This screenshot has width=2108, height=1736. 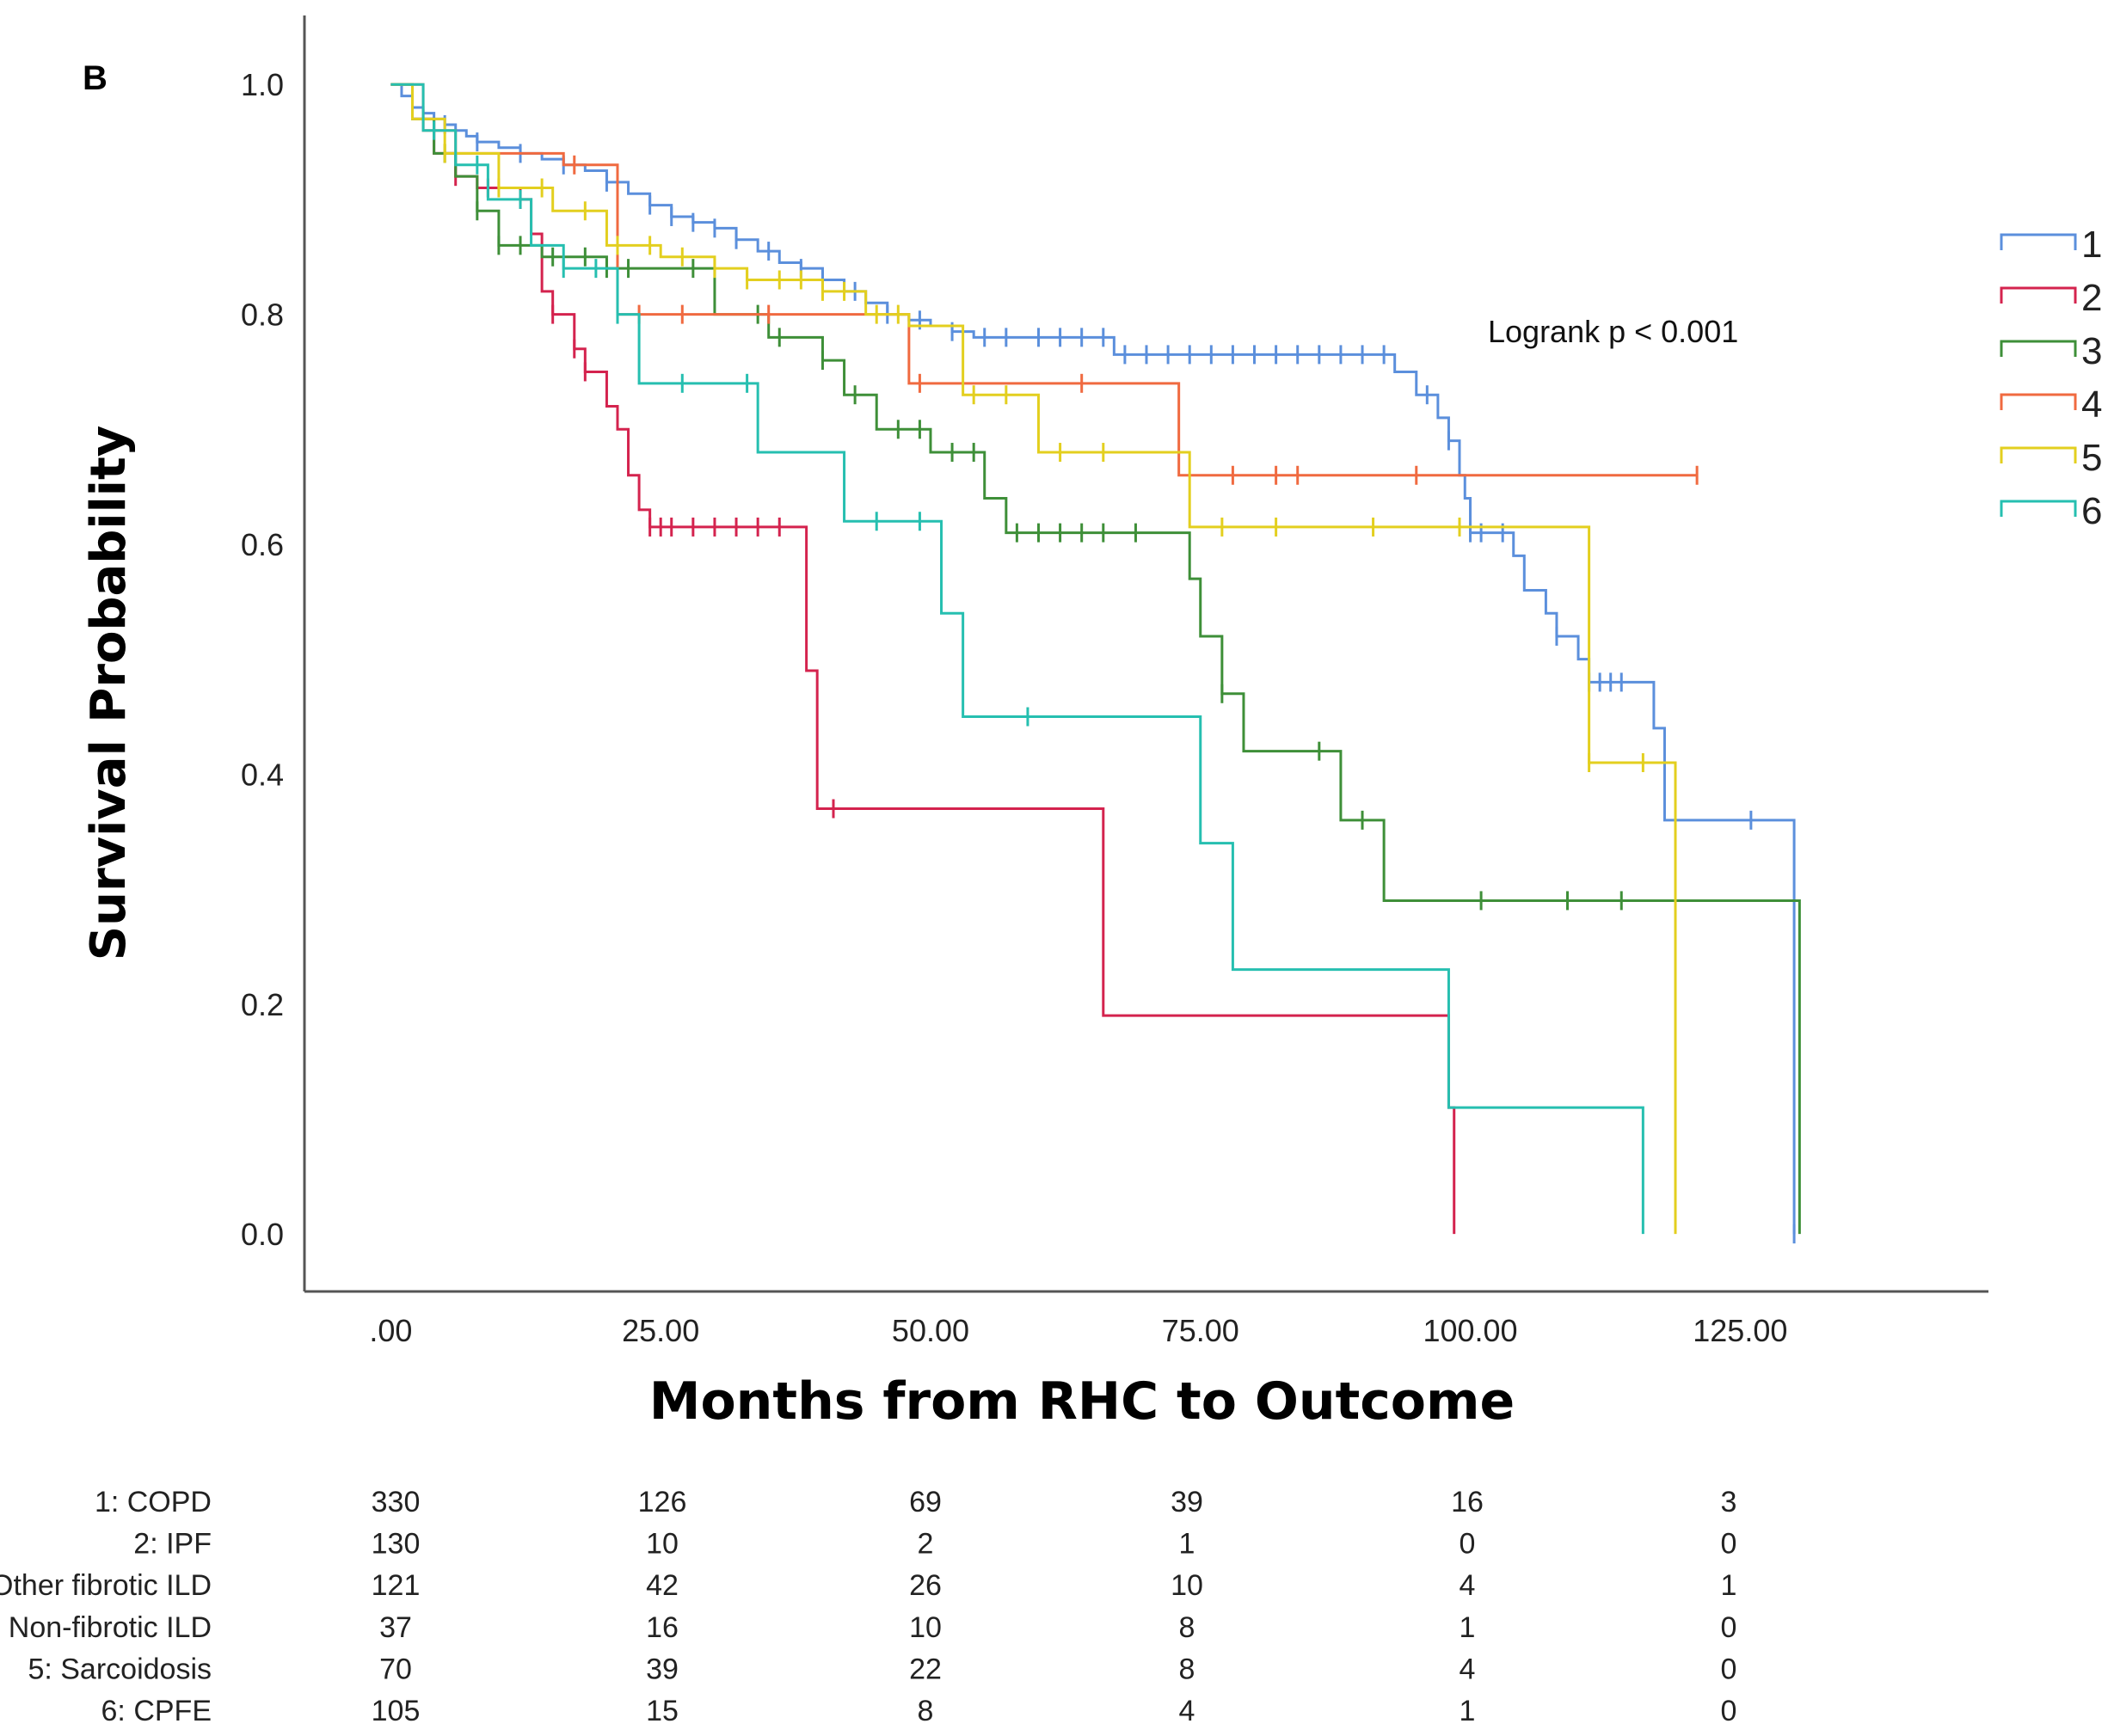 I want to click on risk-row-label: 6: CPFE, so click(x=156, y=1711).